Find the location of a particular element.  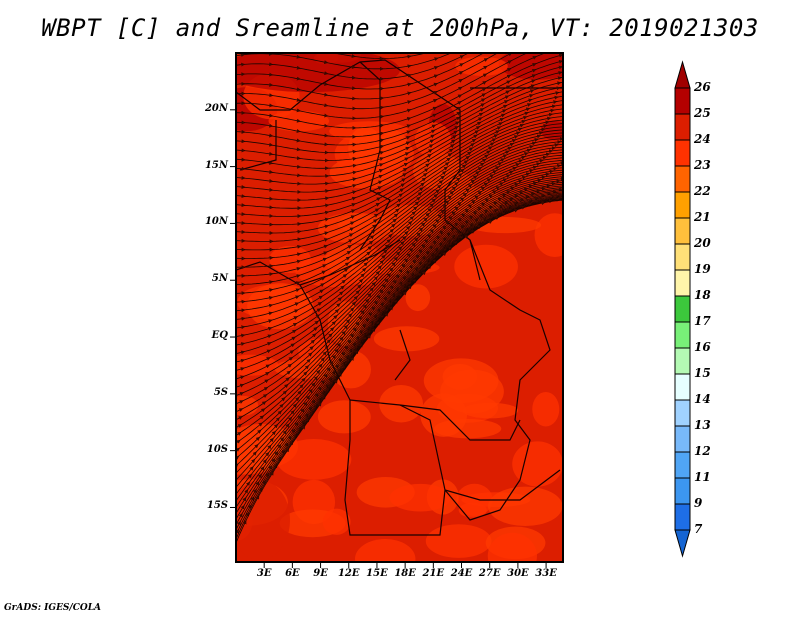

colorbar-label: 14 is located at coordinates (702, 399).